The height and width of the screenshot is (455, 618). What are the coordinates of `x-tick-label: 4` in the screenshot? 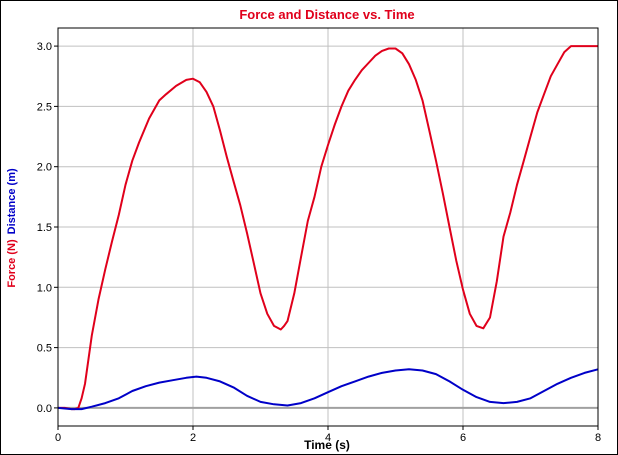 It's located at (328, 438).